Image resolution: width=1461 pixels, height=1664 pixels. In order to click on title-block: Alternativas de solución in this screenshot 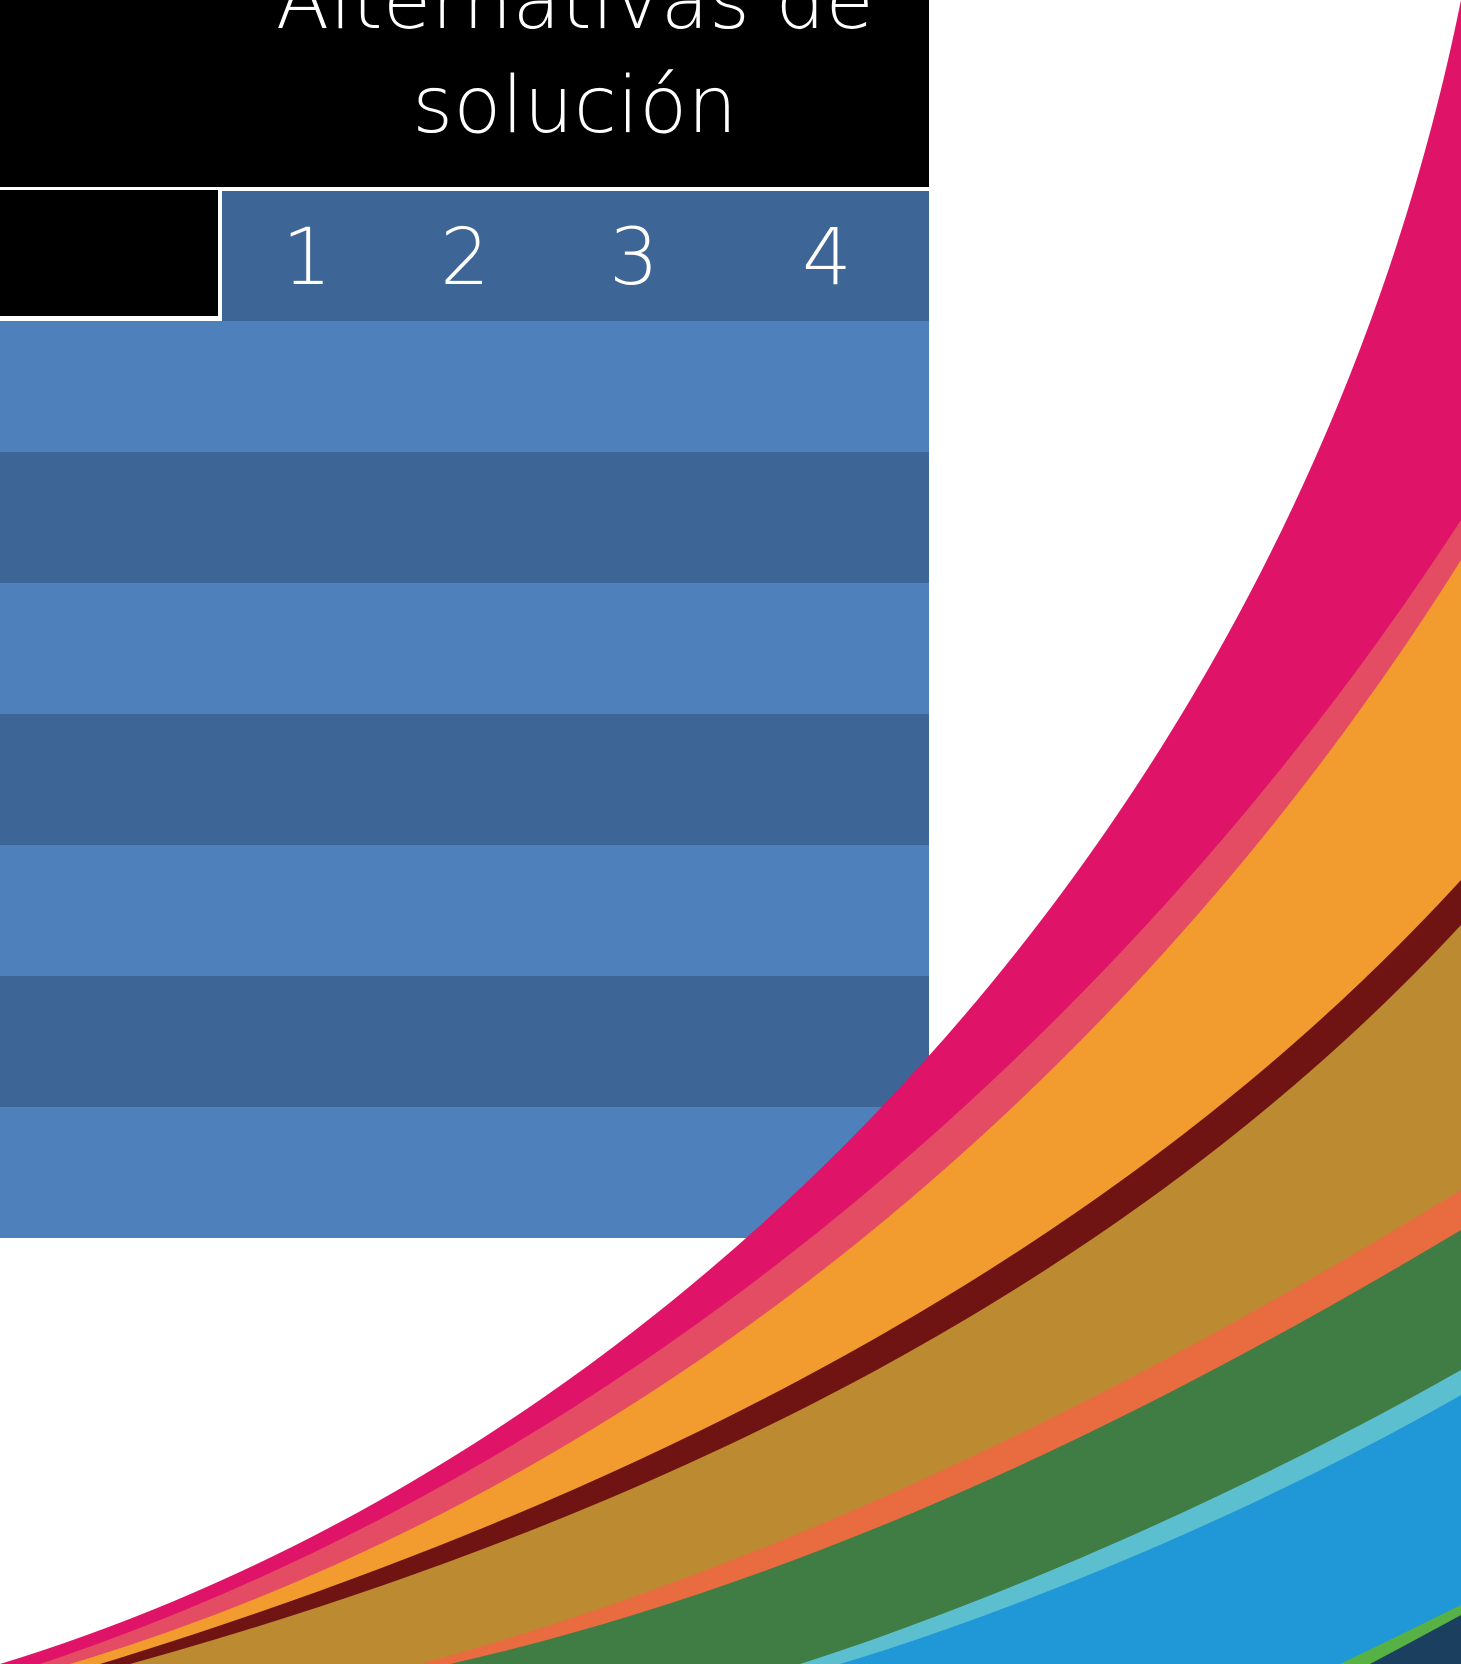, I will do `click(464, 95)`.